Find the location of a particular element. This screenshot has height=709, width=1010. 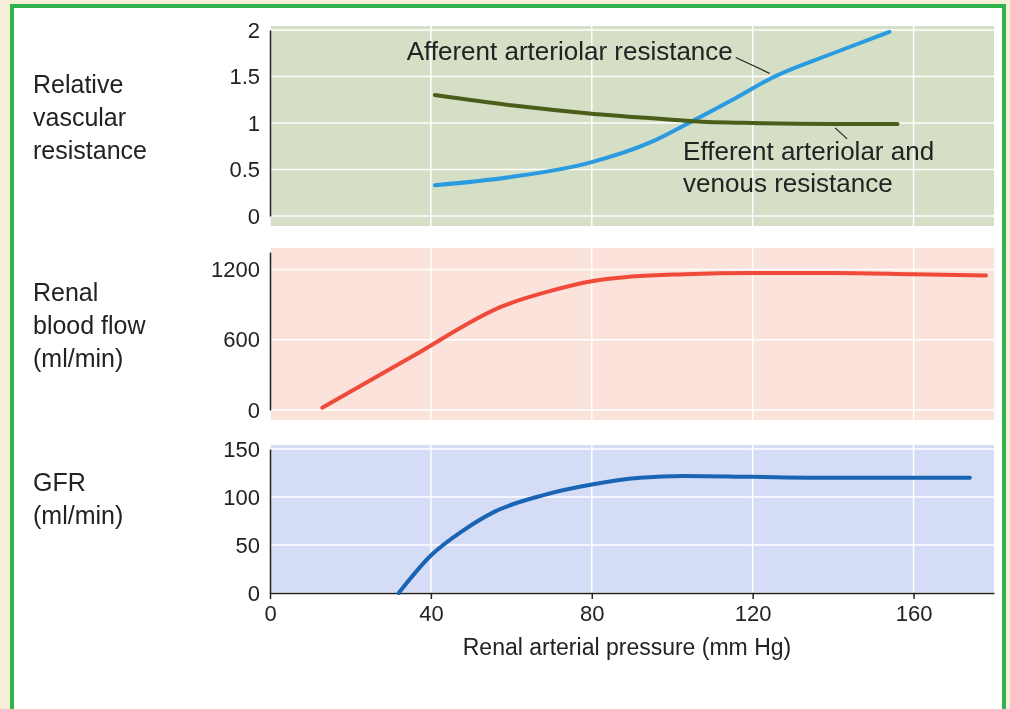

y-axis-title: Relative vascular resistance is located at coordinates (90, 117).